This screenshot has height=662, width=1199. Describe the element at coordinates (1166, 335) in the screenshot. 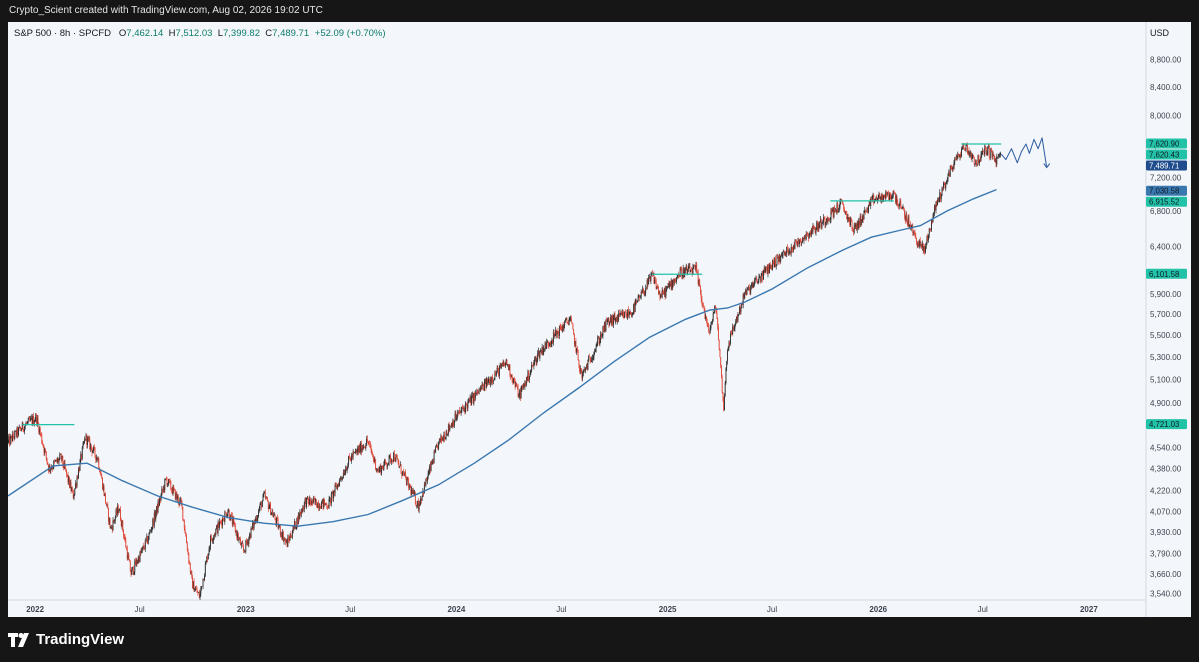

I see `y-tick-label: 5,500.00` at that location.